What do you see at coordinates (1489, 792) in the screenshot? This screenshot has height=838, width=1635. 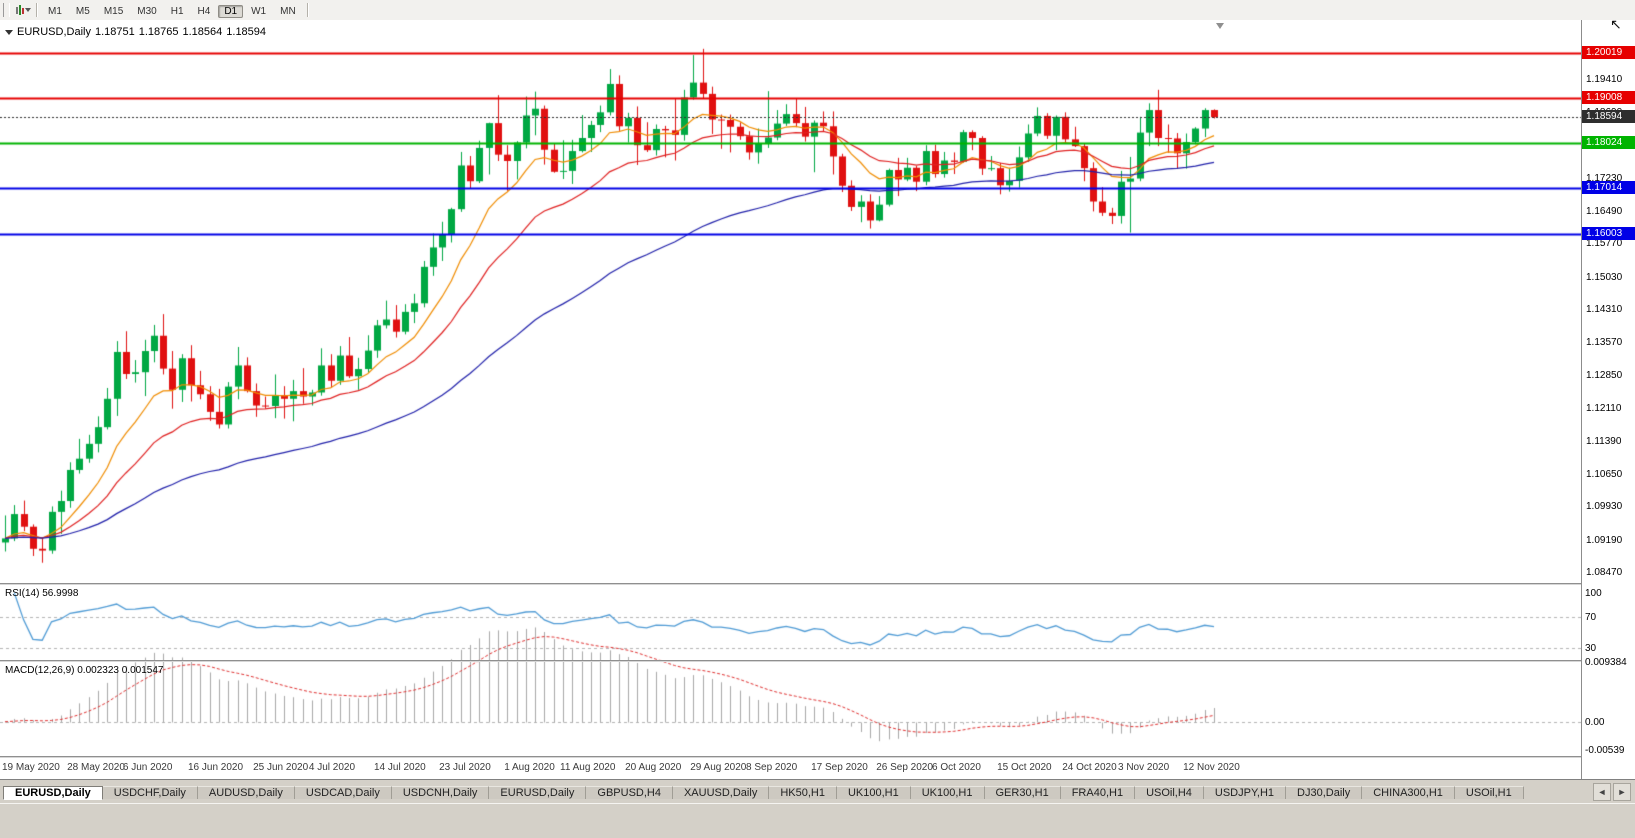 I see `chart-tab-usoil-h1: USOil,H1` at bounding box center [1489, 792].